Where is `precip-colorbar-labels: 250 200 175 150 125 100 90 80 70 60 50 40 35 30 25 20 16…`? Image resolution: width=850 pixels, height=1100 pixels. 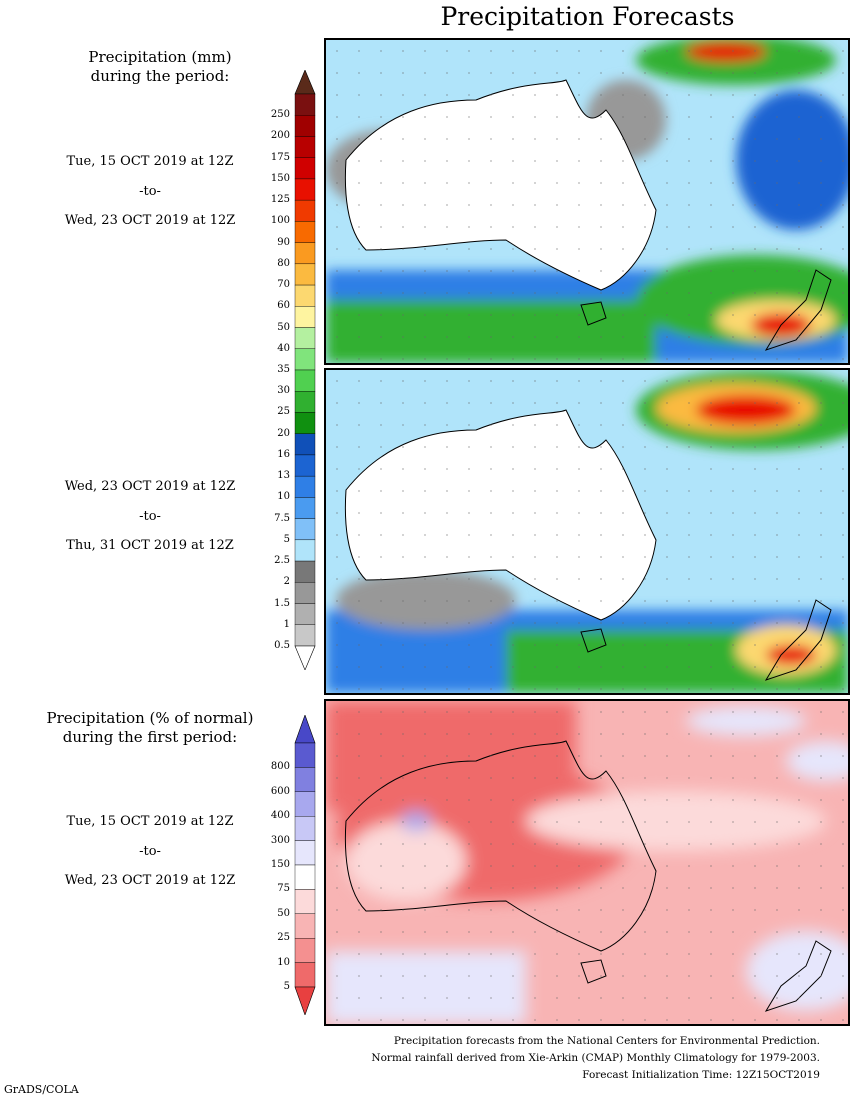
precip-colorbar-labels: 250 200 175 150 125 100 90 80 70 60 50 40 35 30 25 20 16… is located at coordinates (272, 370).